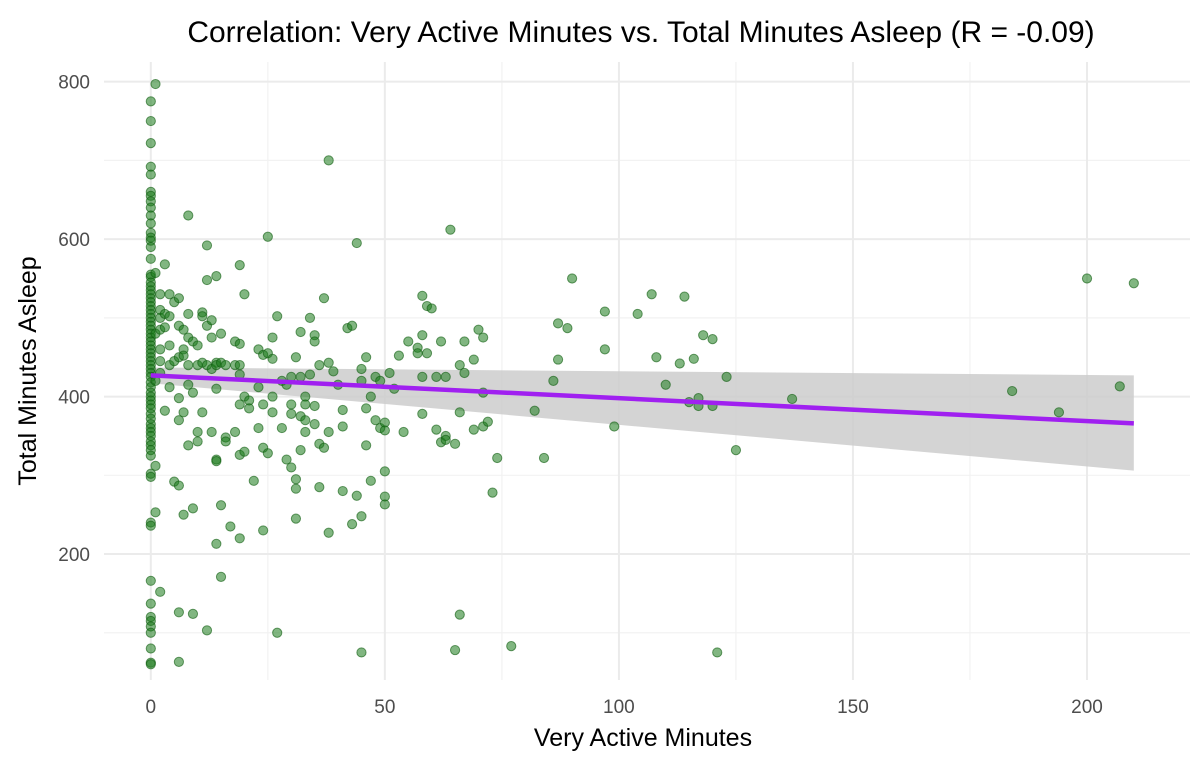  What do you see at coordinates (151, 707) in the screenshot?
I see `x-tick-label: 0` at bounding box center [151, 707].